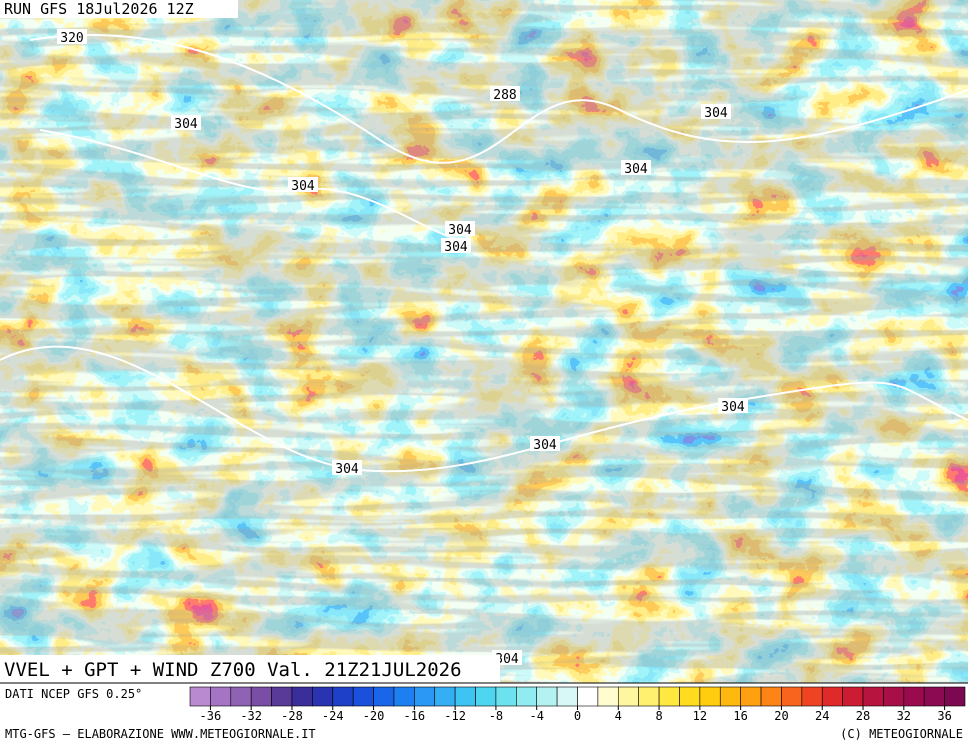 This screenshot has width=968, height=749. I want to click on footer-right: (C) METEOGIORNALE, so click(901, 734).